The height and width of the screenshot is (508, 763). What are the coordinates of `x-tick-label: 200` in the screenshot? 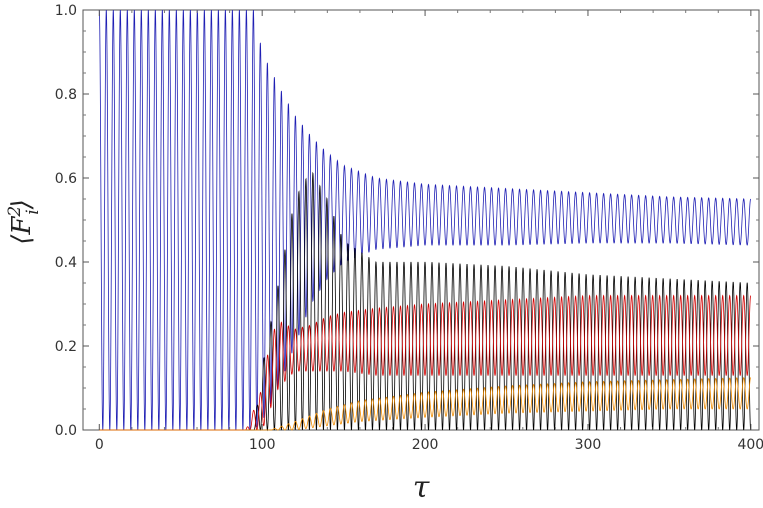 It's located at (425, 445).